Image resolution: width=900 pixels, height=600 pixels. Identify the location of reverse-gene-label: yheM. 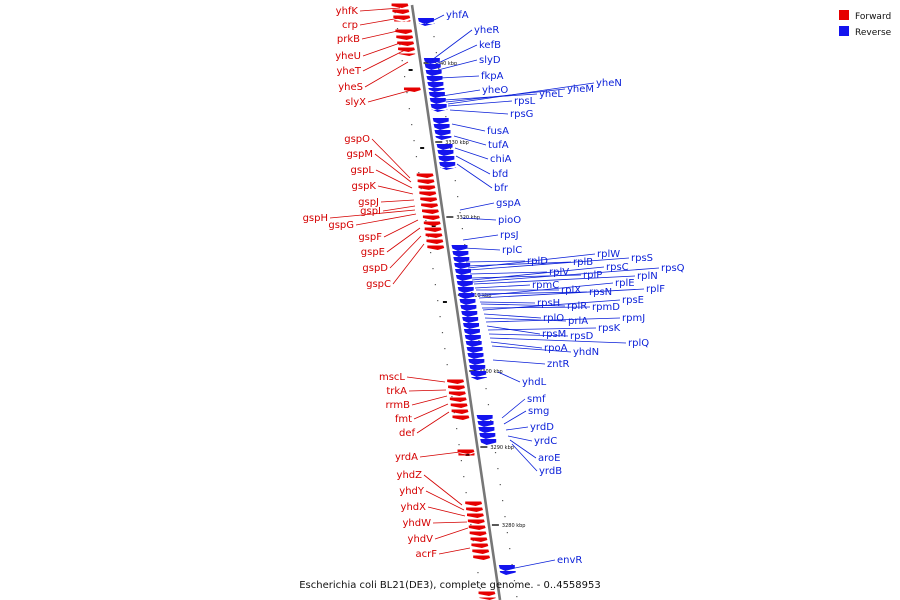
(580, 89).